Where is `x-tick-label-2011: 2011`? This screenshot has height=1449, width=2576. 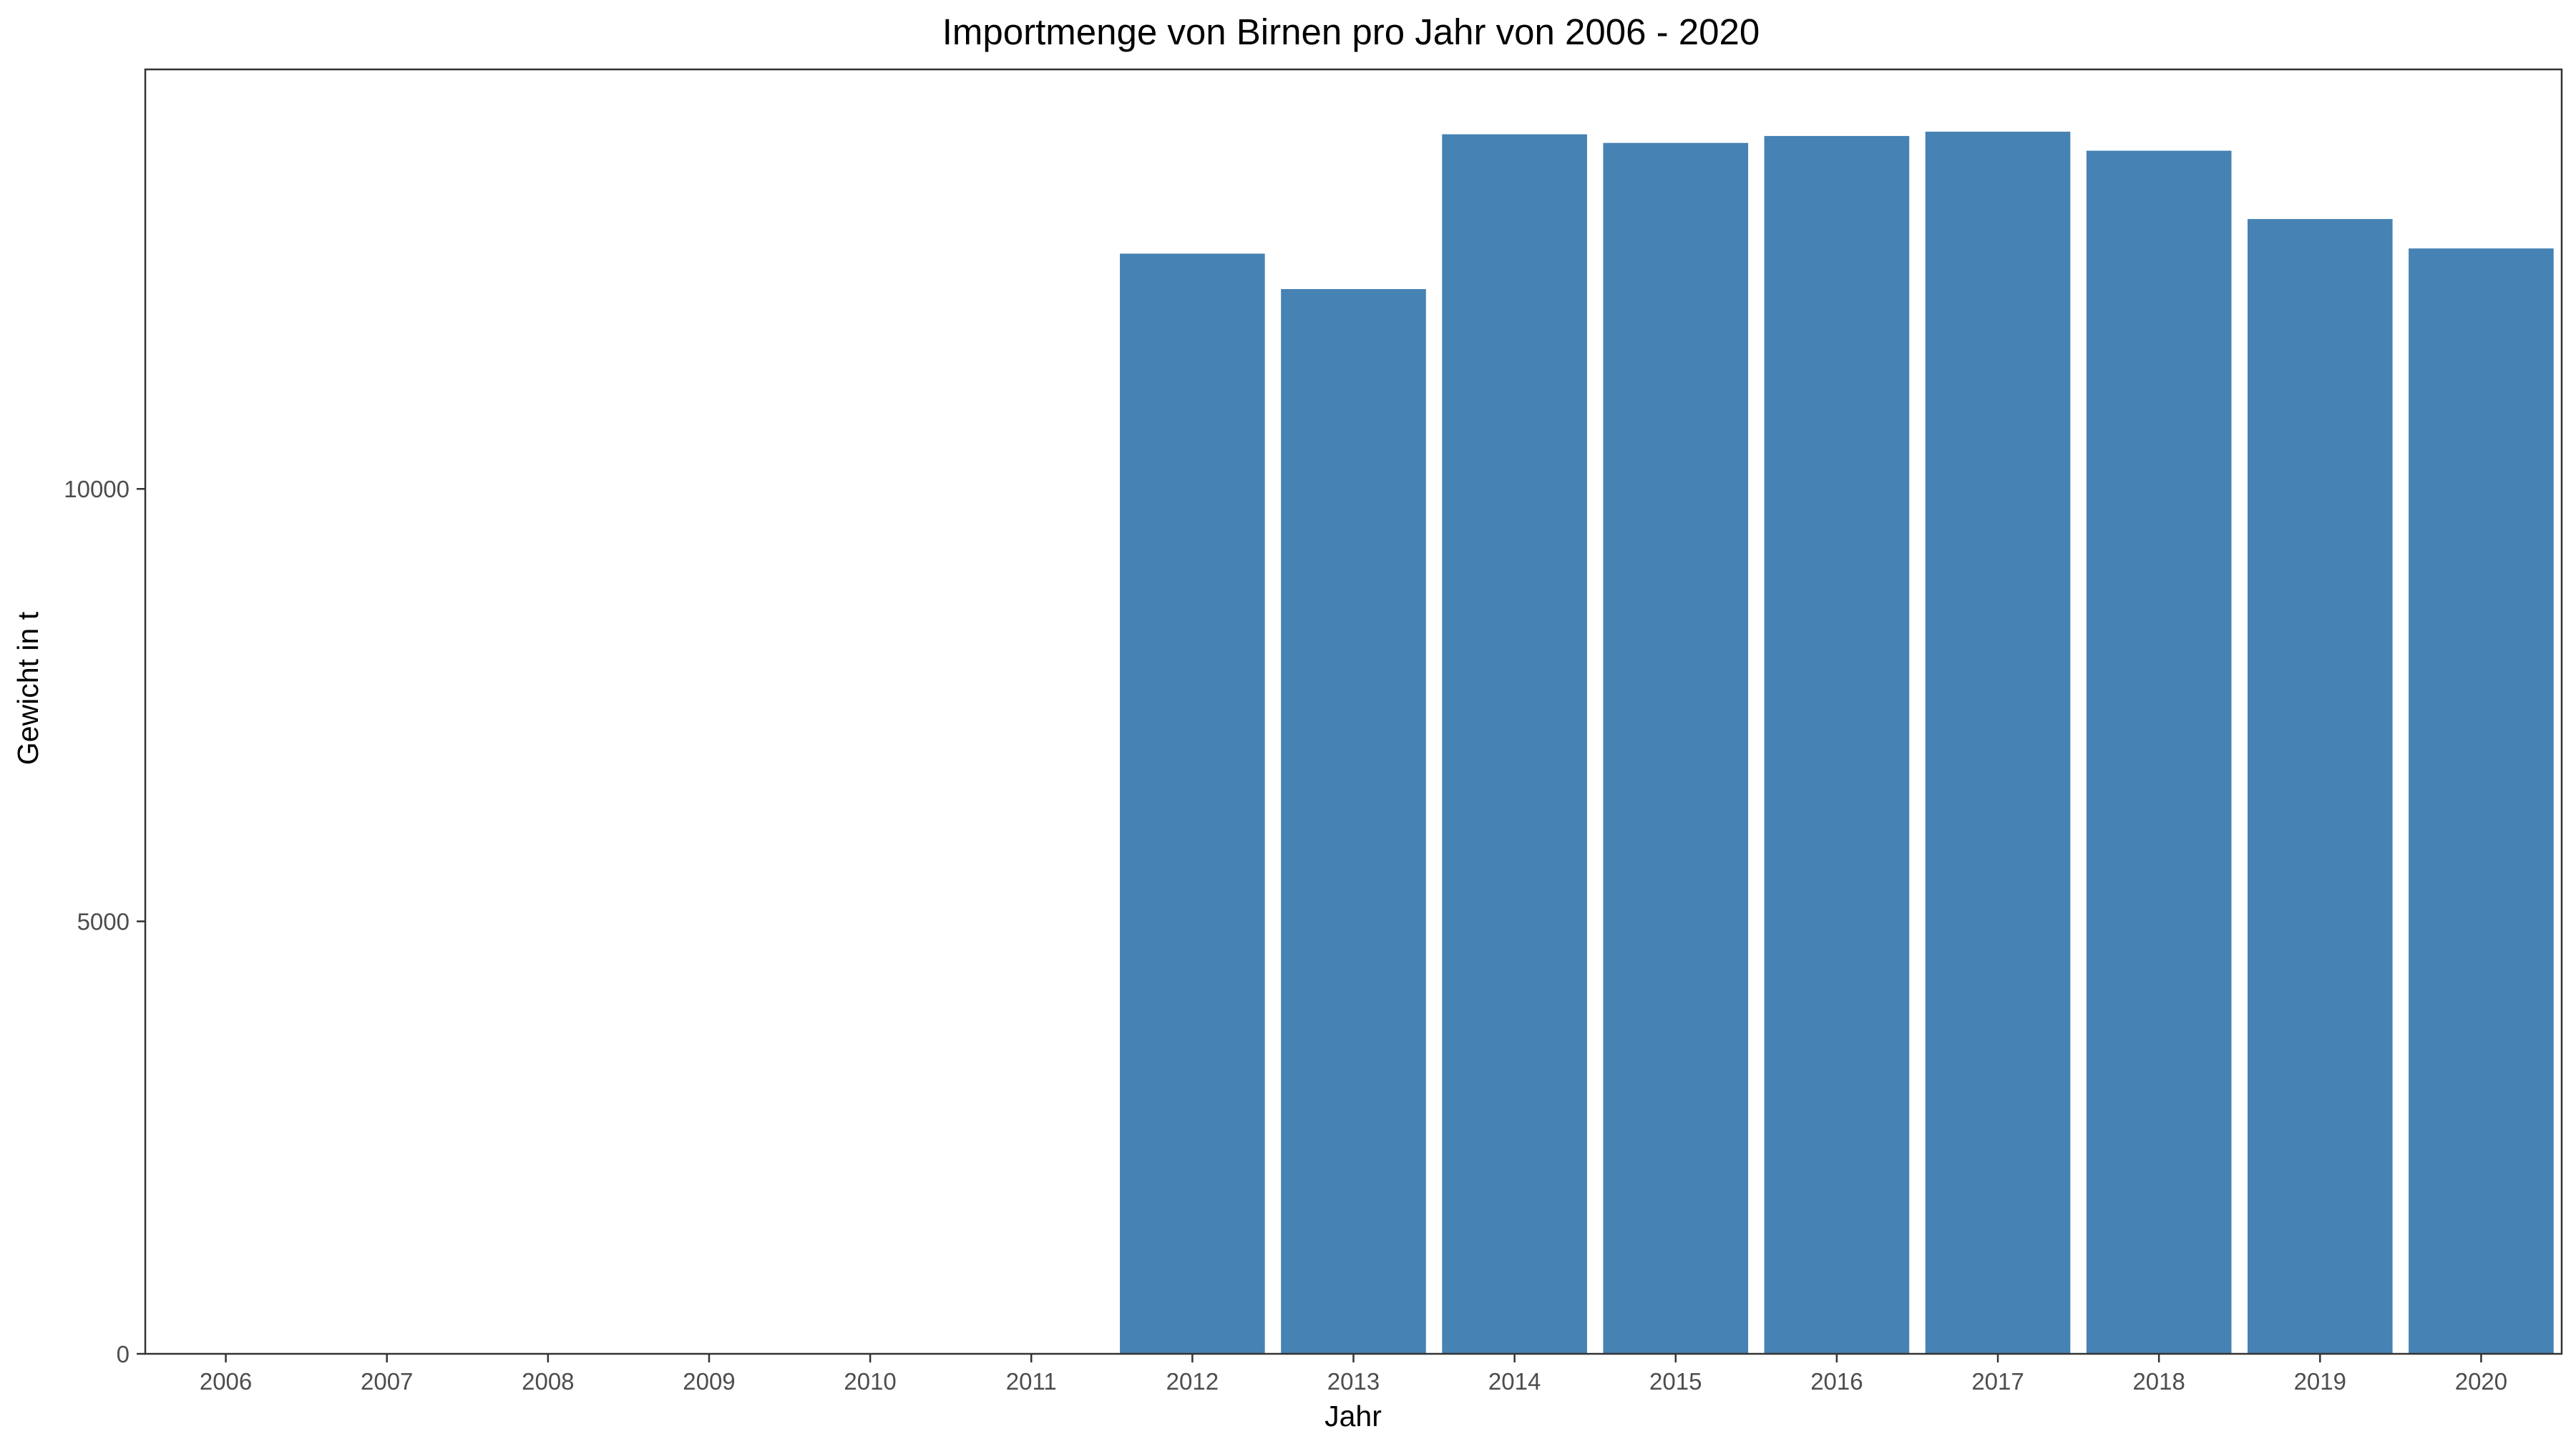 x-tick-label-2011: 2011 is located at coordinates (1031, 1381).